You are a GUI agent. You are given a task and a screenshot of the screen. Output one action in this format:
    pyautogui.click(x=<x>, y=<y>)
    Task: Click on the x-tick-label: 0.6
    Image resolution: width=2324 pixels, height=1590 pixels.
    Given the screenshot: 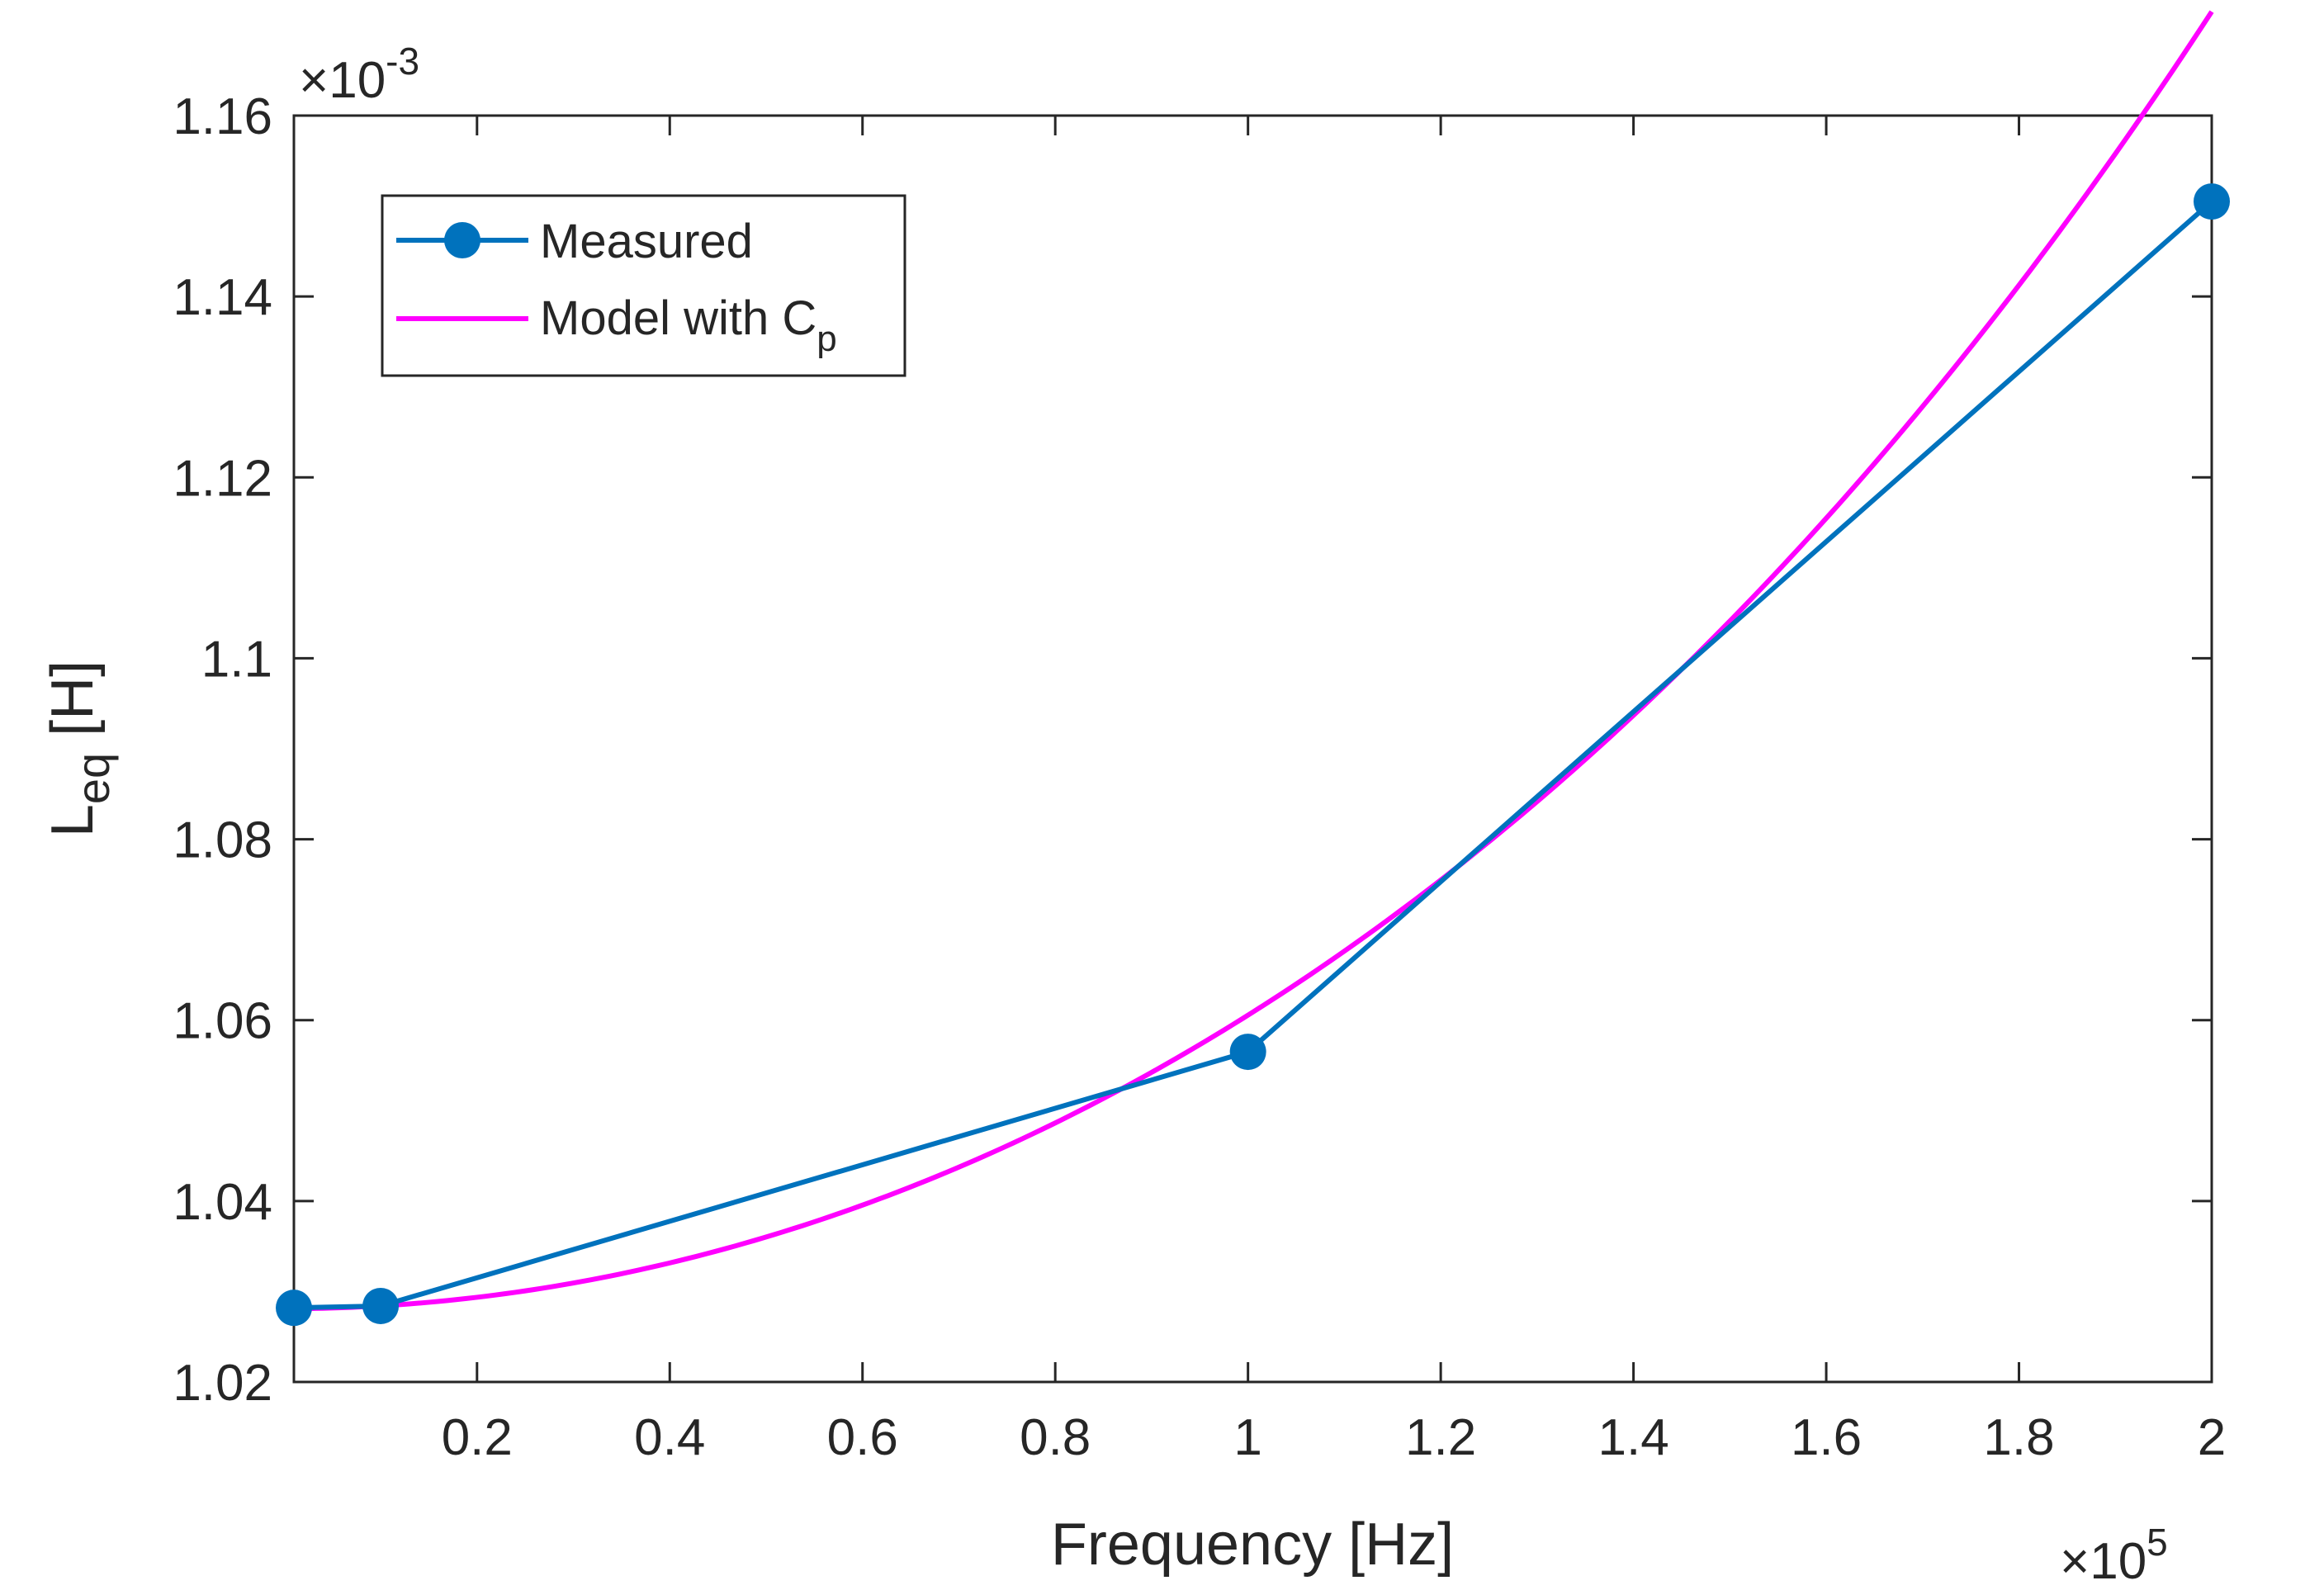 What is the action you would take?
    pyautogui.click(x=862, y=1437)
    